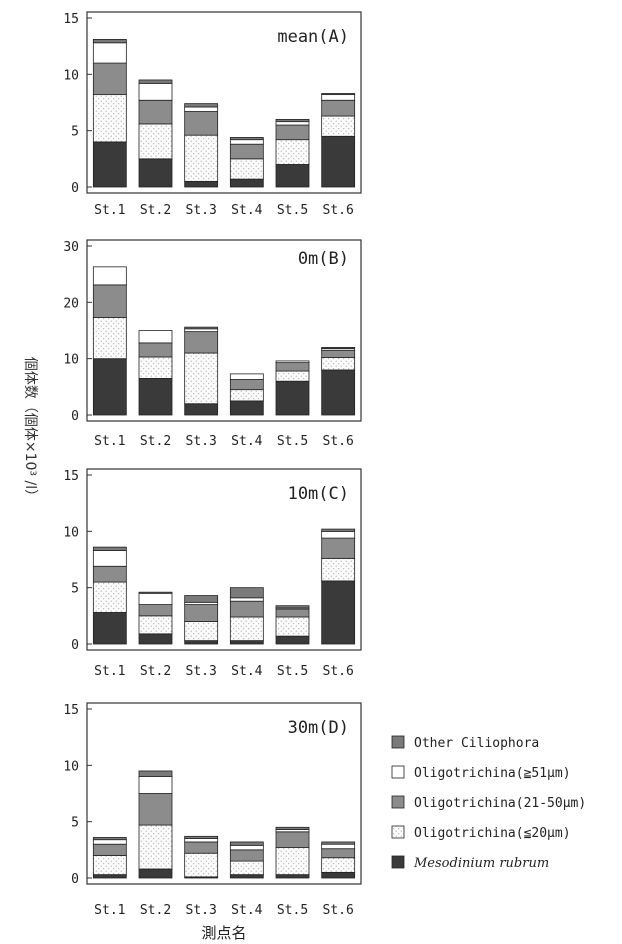  I want to click on y-tick-label: 20, so click(71, 303).